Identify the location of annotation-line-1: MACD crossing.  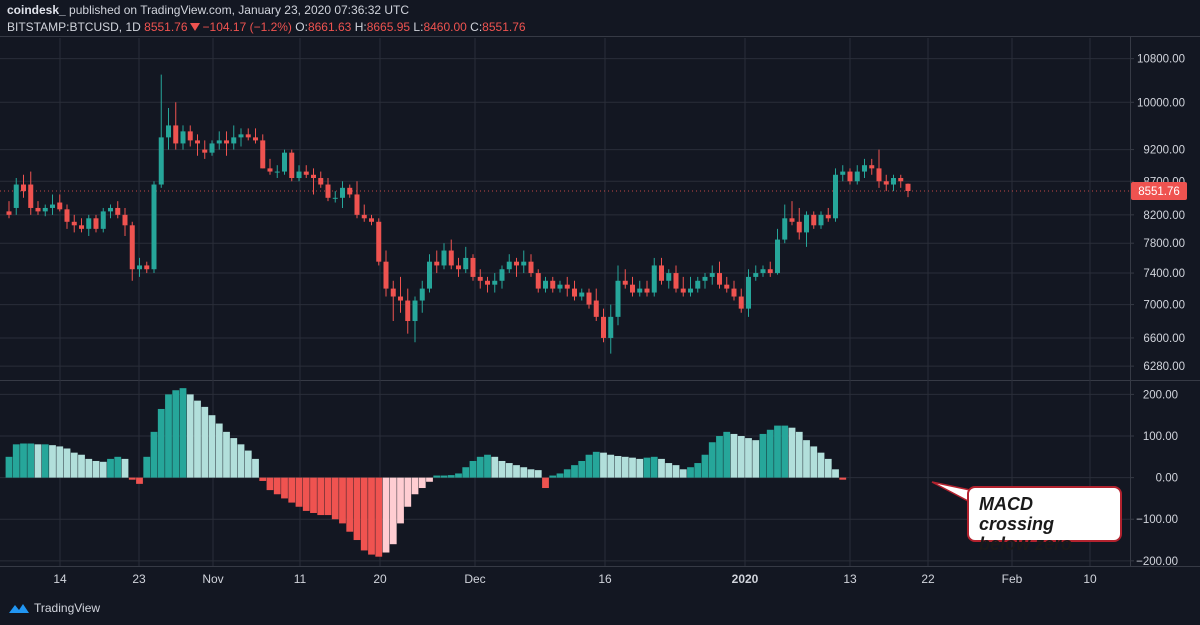
(1017, 514).